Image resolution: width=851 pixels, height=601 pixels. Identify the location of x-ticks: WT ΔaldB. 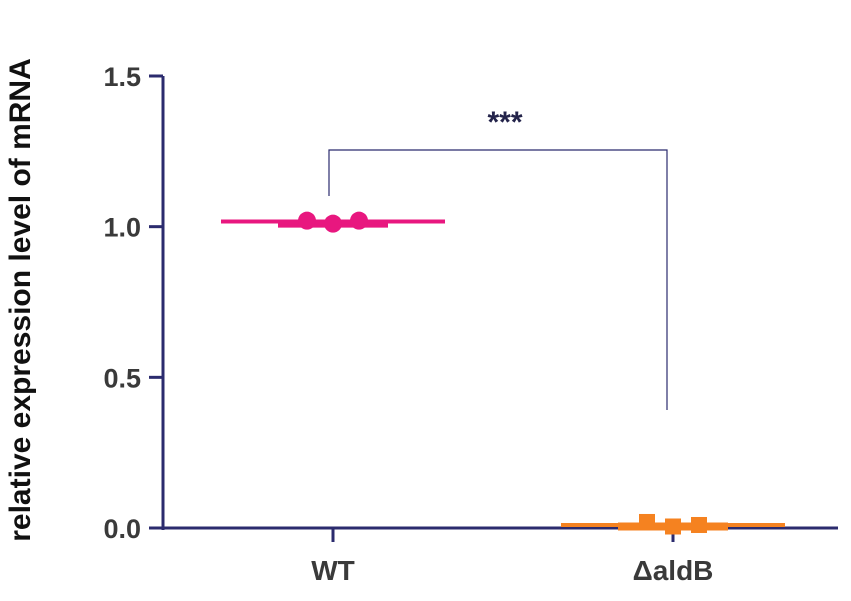
(512, 557).